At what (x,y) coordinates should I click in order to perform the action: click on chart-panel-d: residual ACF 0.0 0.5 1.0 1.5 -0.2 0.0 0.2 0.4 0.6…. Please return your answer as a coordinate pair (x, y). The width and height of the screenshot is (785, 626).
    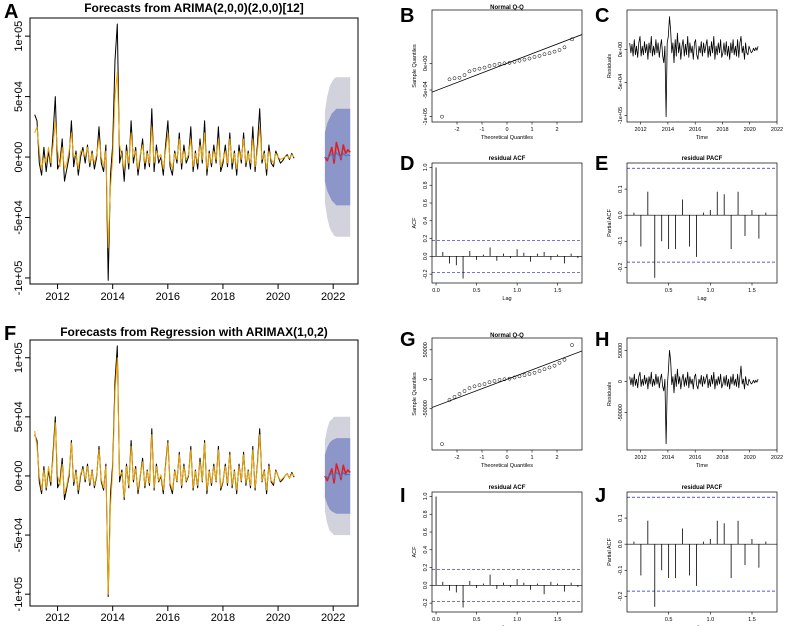
    Looking at the image, I should click on (497, 229).